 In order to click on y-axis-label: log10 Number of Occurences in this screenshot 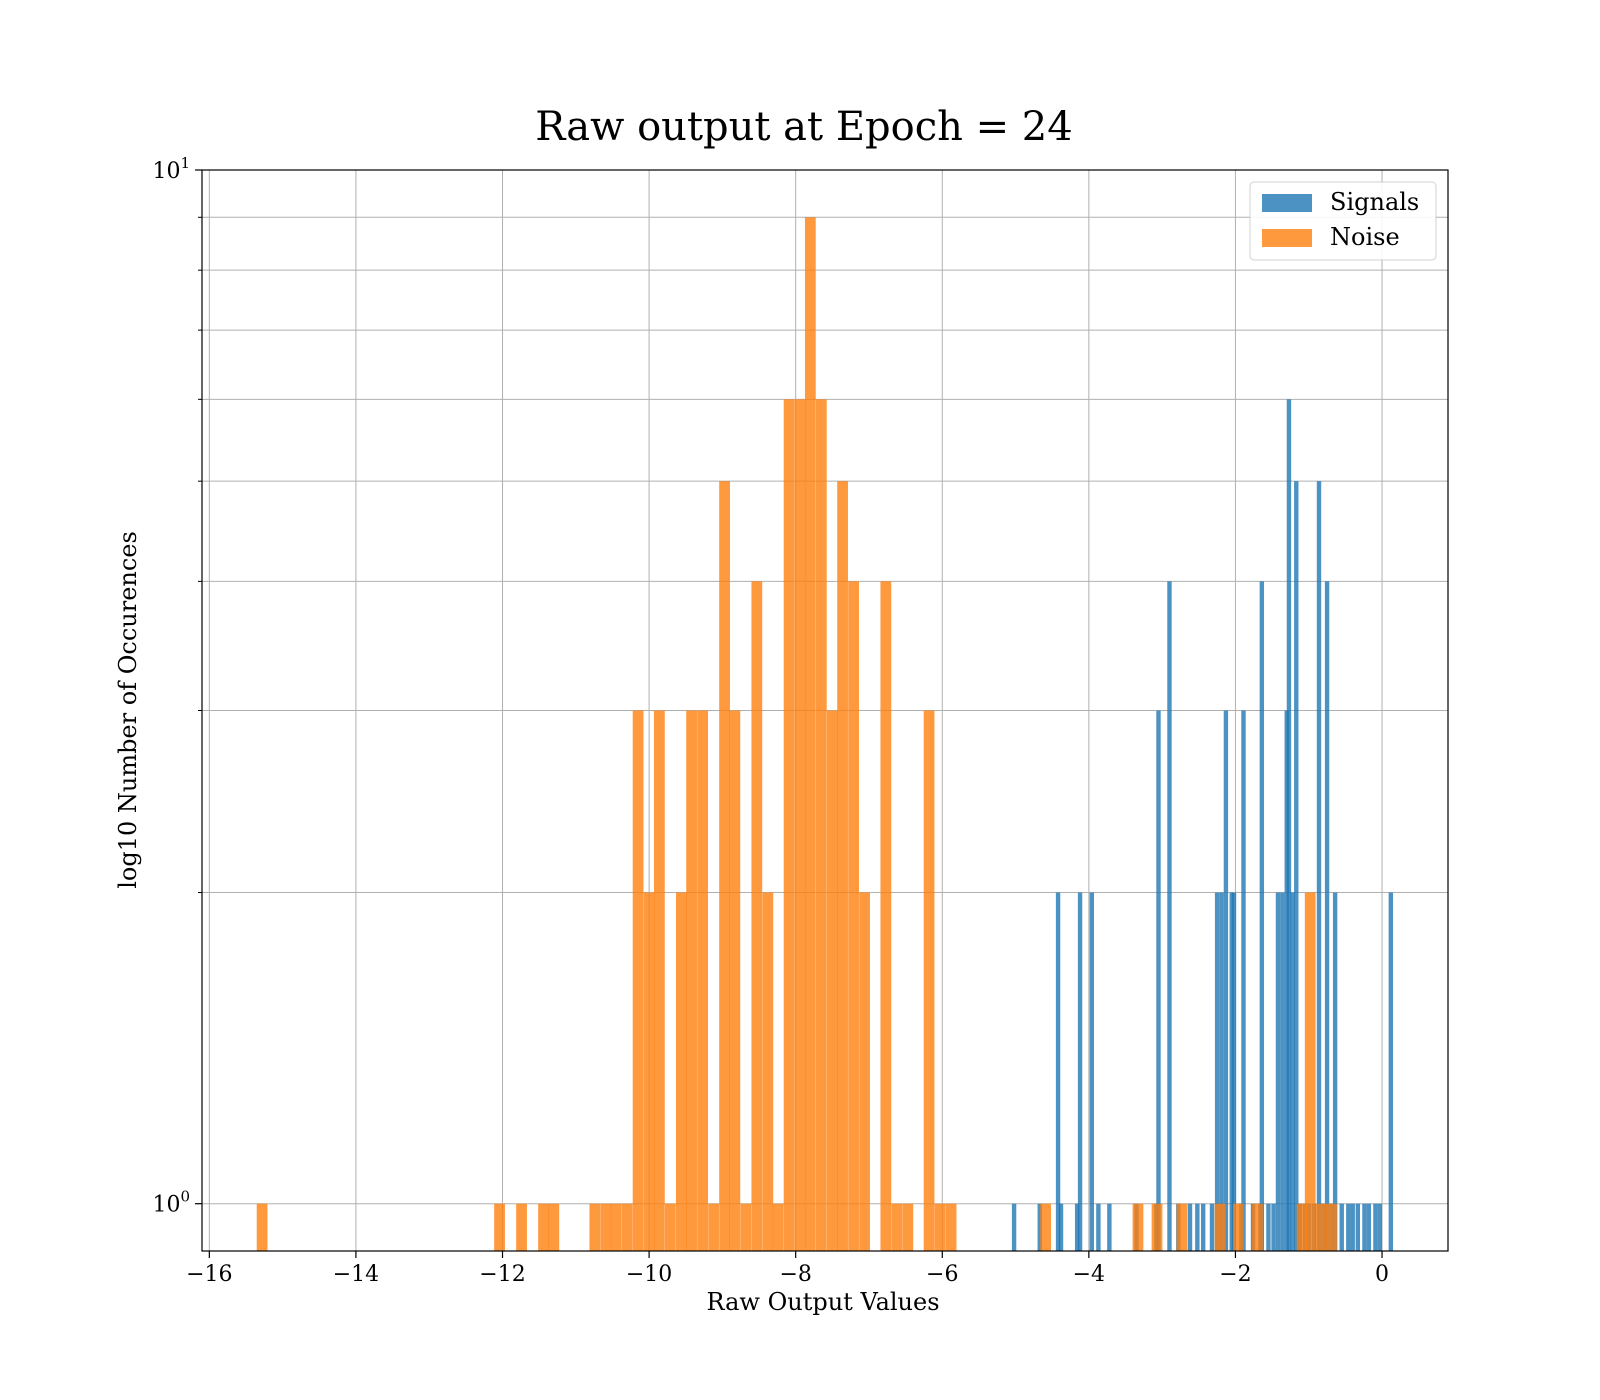, I will do `click(128, 710)`.